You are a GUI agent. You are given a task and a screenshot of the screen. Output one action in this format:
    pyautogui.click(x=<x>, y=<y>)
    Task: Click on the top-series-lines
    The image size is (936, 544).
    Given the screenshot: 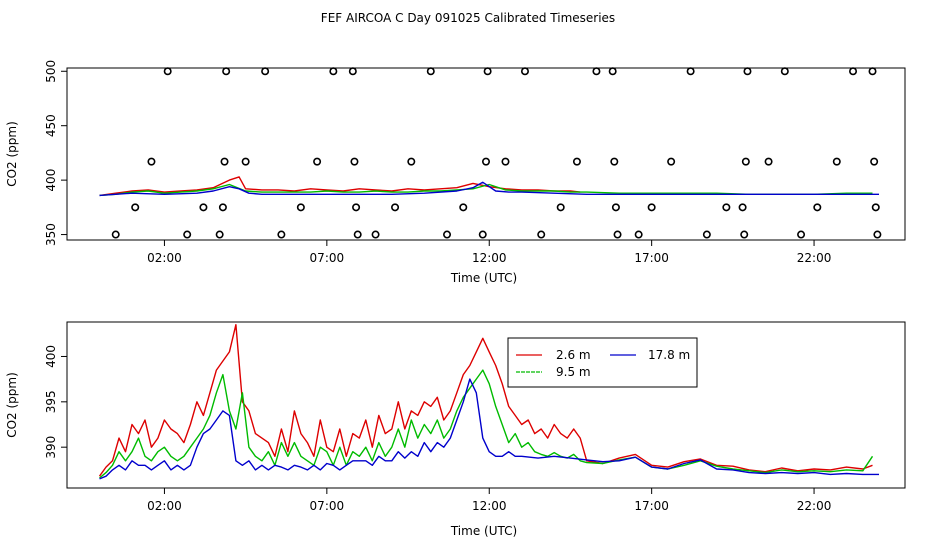 What is the action you would take?
    pyautogui.click(x=489, y=186)
    